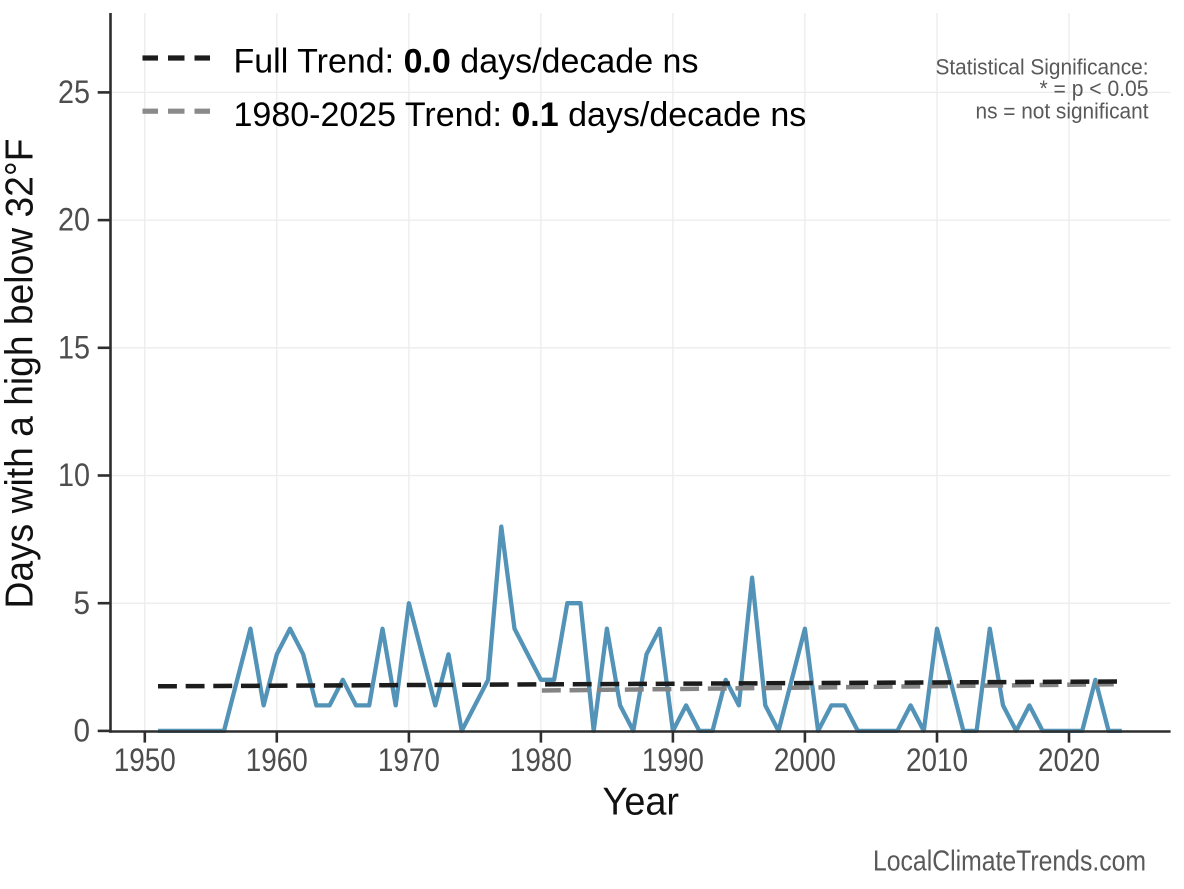  What do you see at coordinates (641, 802) in the screenshot?
I see `svg-text: Year` at bounding box center [641, 802].